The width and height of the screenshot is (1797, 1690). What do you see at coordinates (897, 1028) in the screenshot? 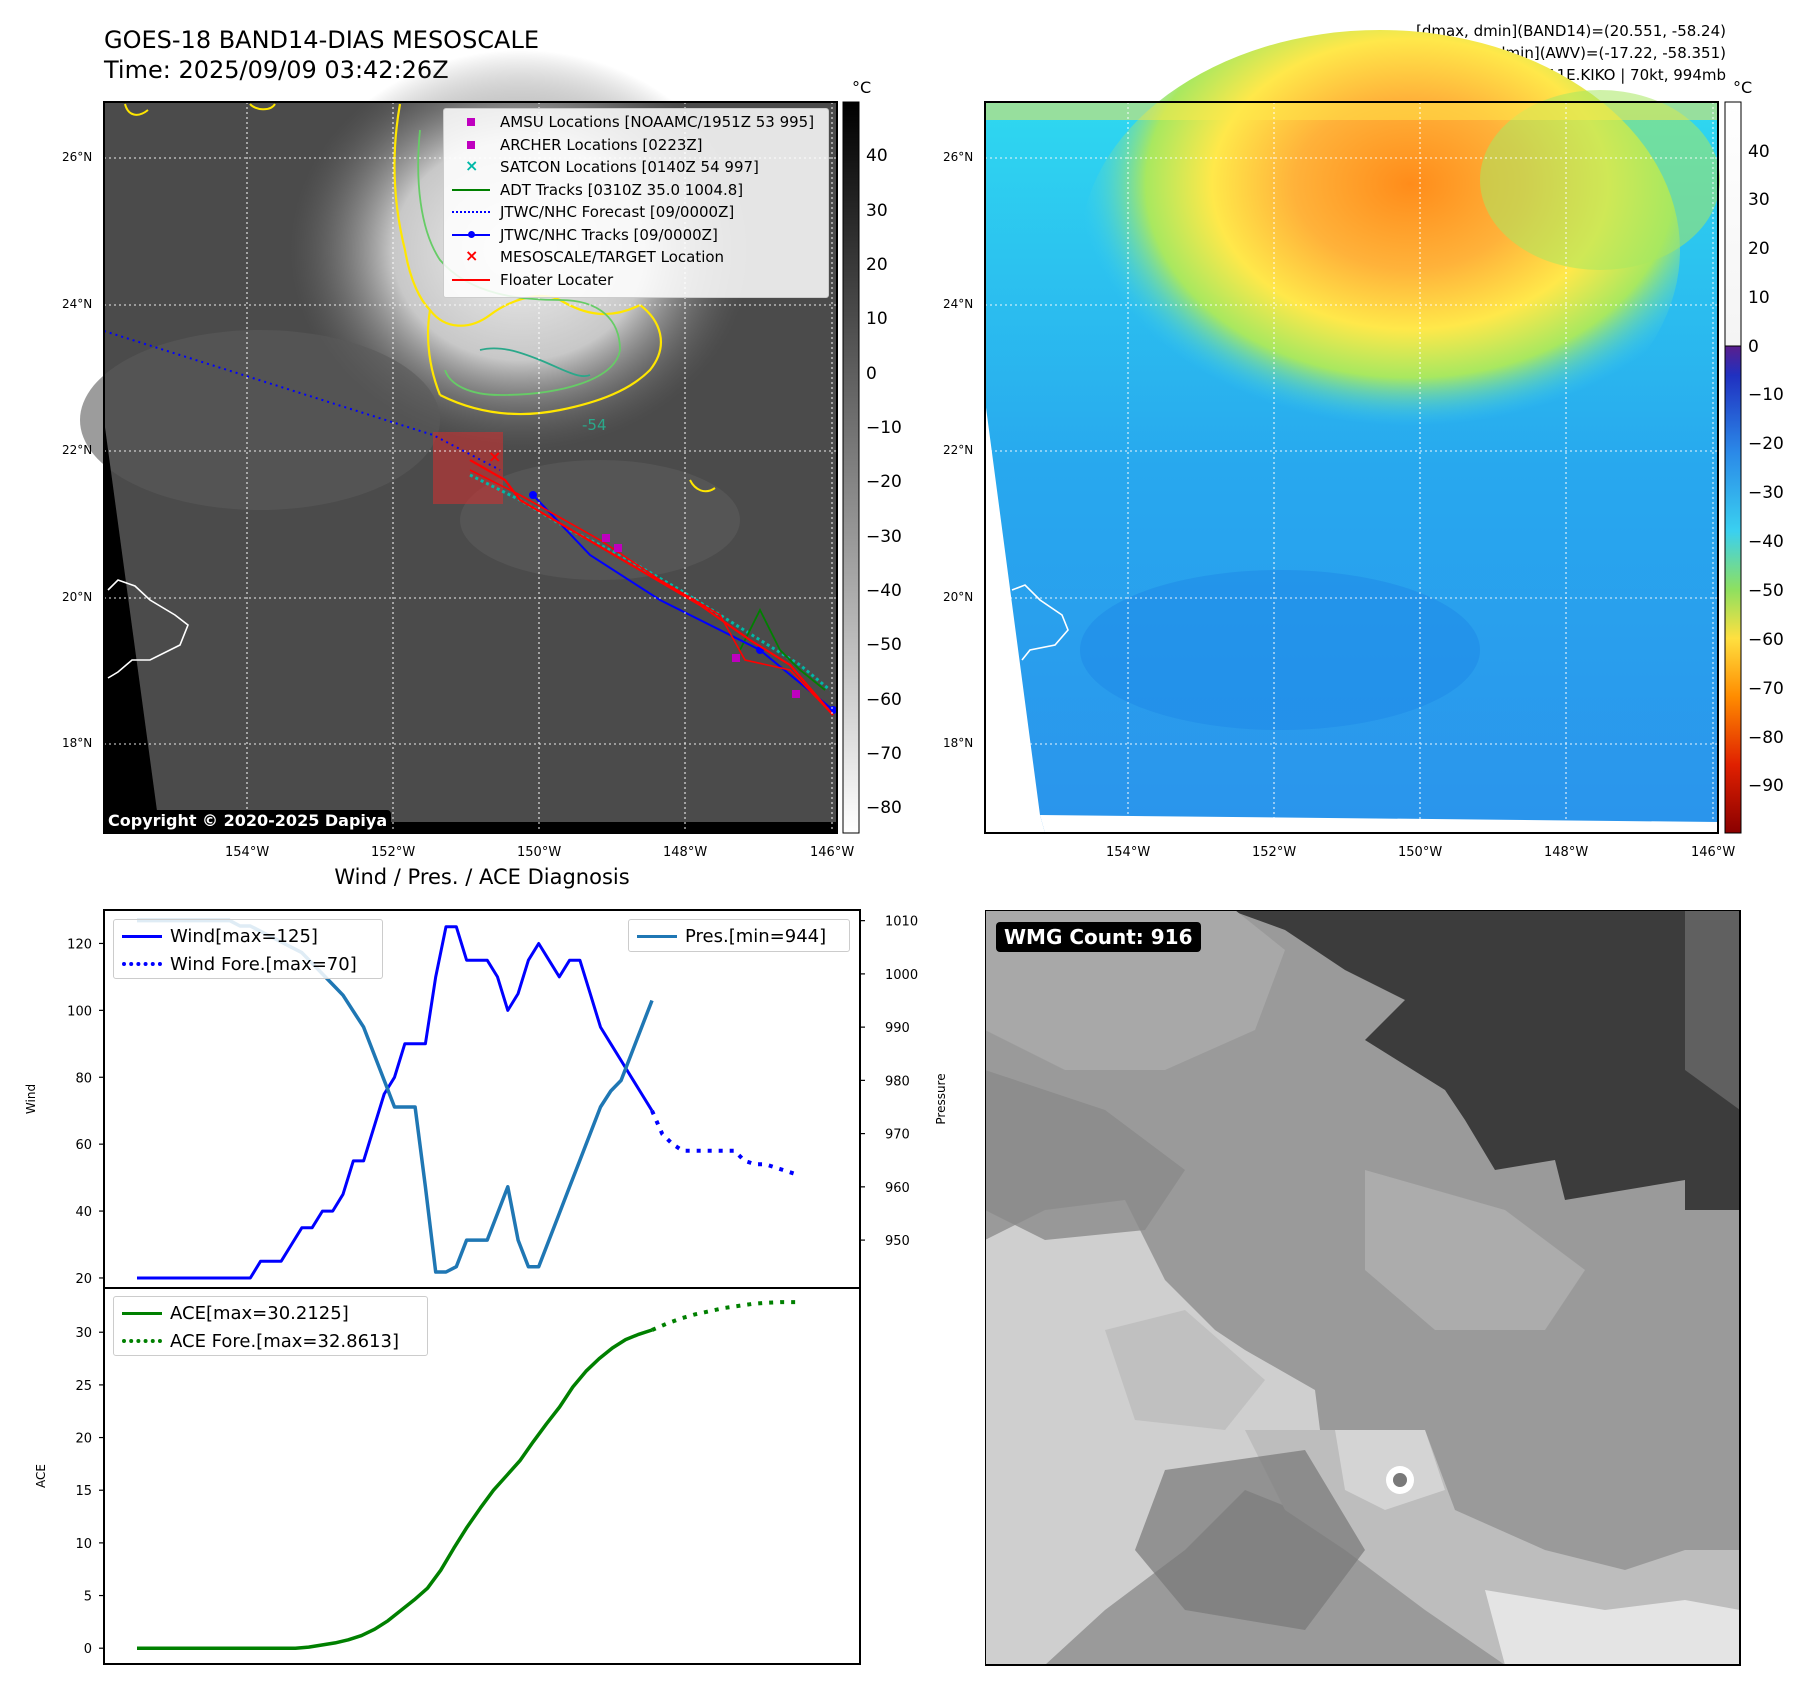
I see `pressure-tick-label: 990` at bounding box center [897, 1028].